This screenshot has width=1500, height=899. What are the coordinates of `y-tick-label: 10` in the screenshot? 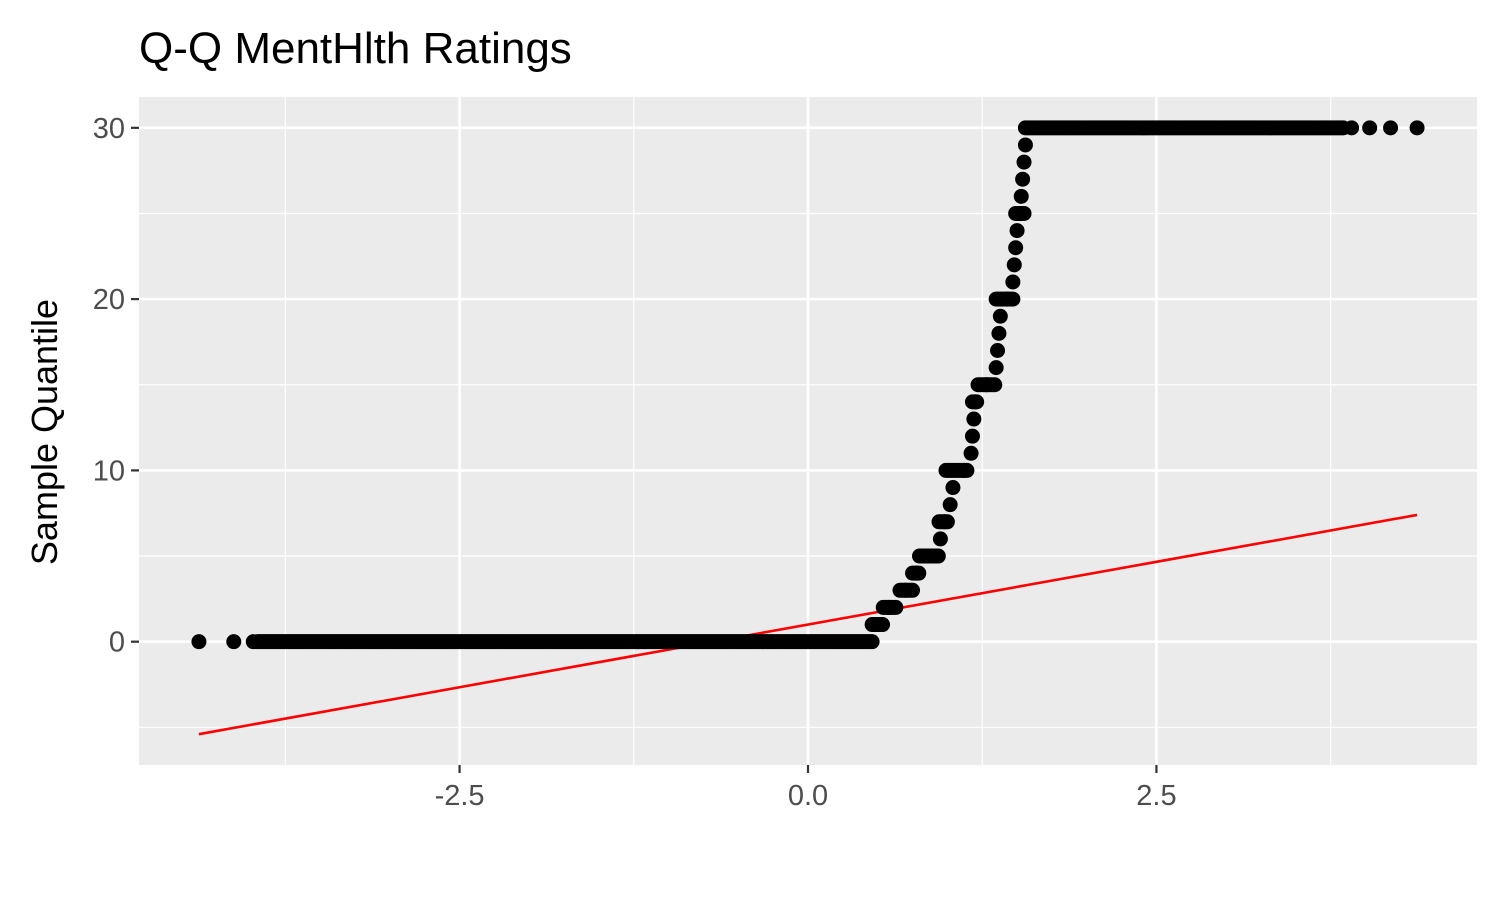 It's located at (109, 471).